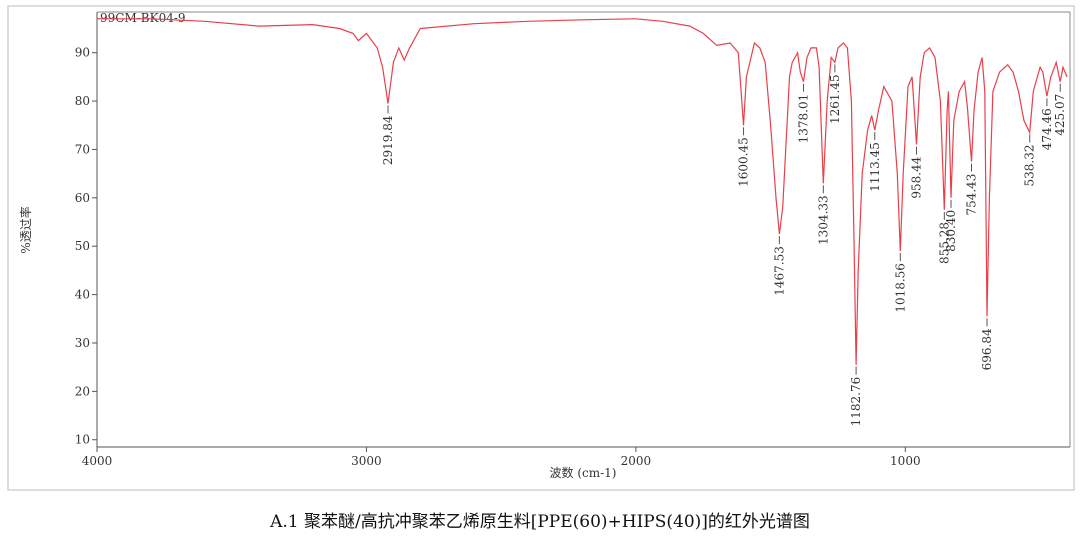 Image resolution: width=1080 pixels, height=541 pixels. I want to click on peak-label: 1304.33, so click(823, 220).